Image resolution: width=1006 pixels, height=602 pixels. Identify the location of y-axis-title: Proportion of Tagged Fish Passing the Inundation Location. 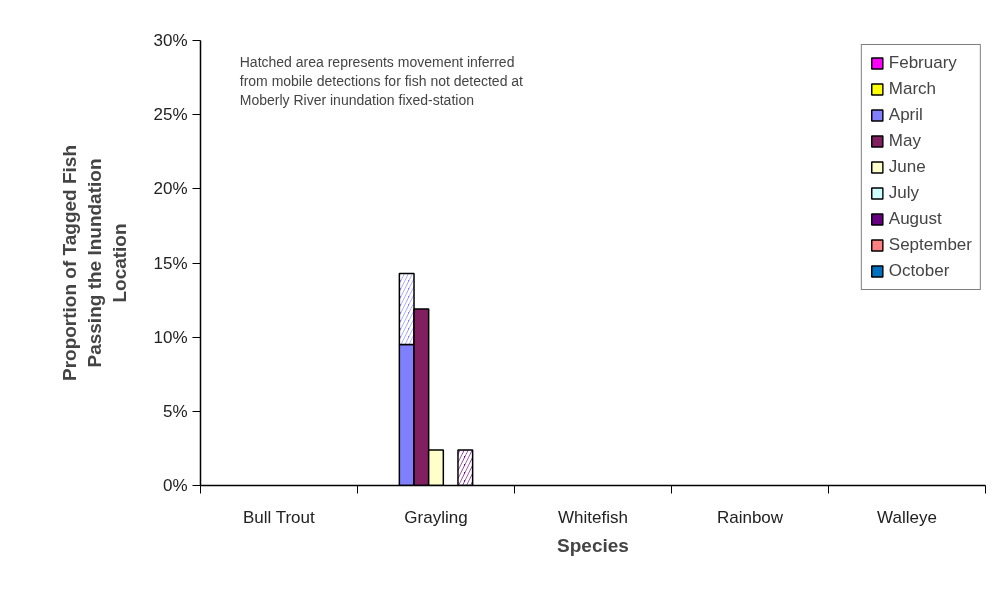
(95, 263).